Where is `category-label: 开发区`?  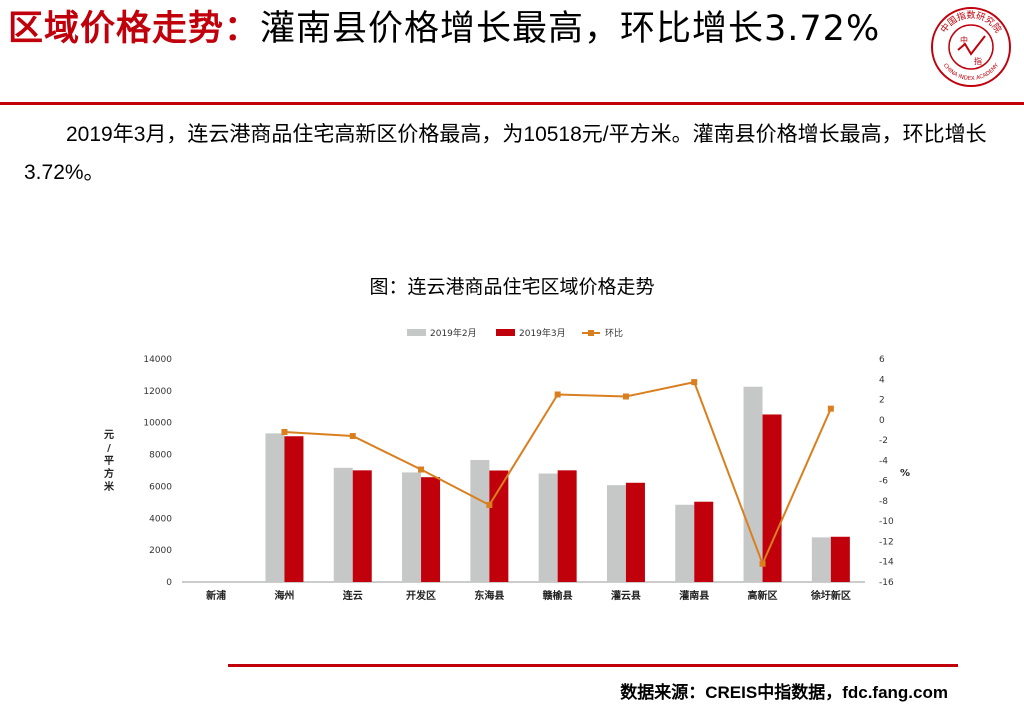
category-label: 开发区 is located at coordinates (421, 595).